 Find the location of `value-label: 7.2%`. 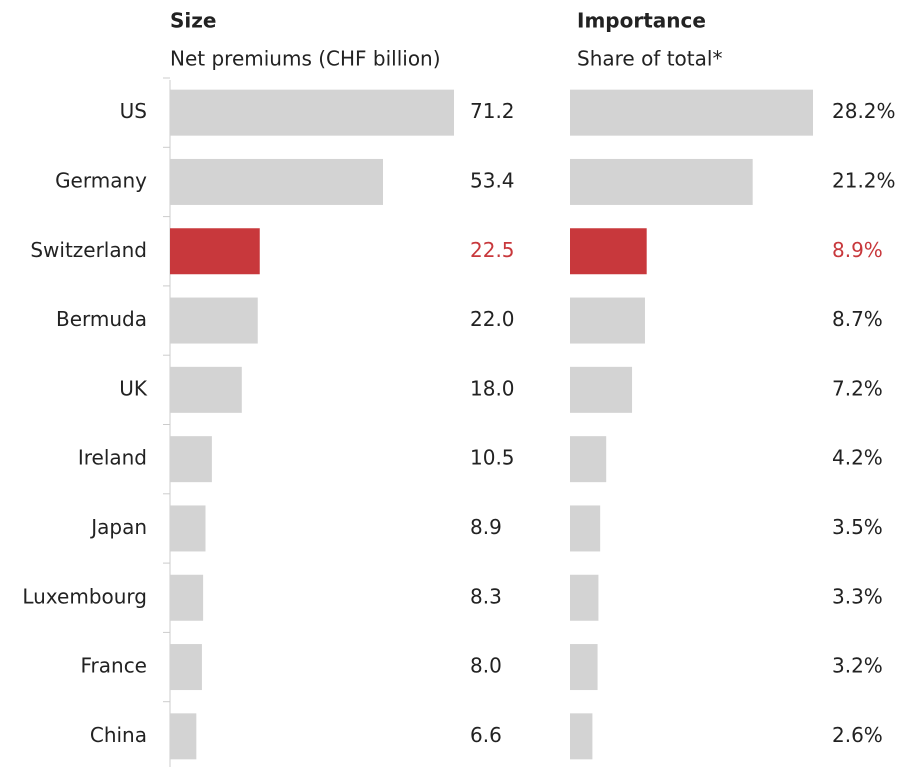

value-label: 7.2% is located at coordinates (857, 388).